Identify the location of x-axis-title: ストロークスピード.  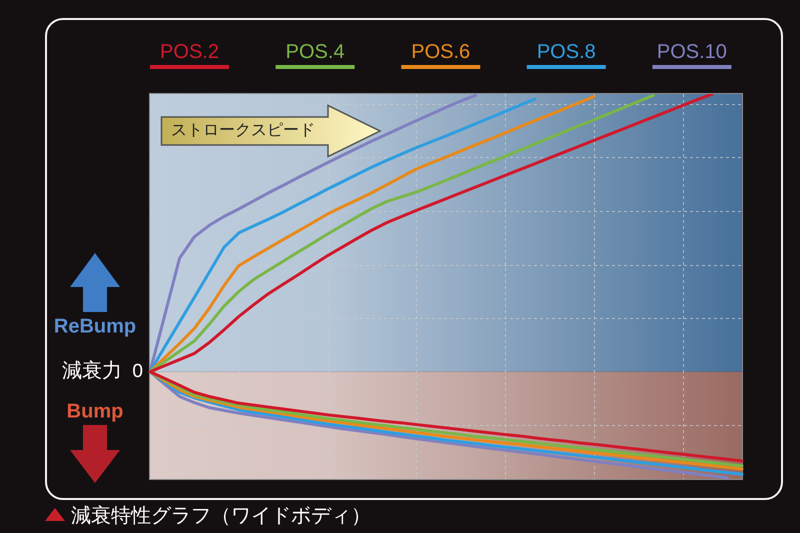
(243, 130).